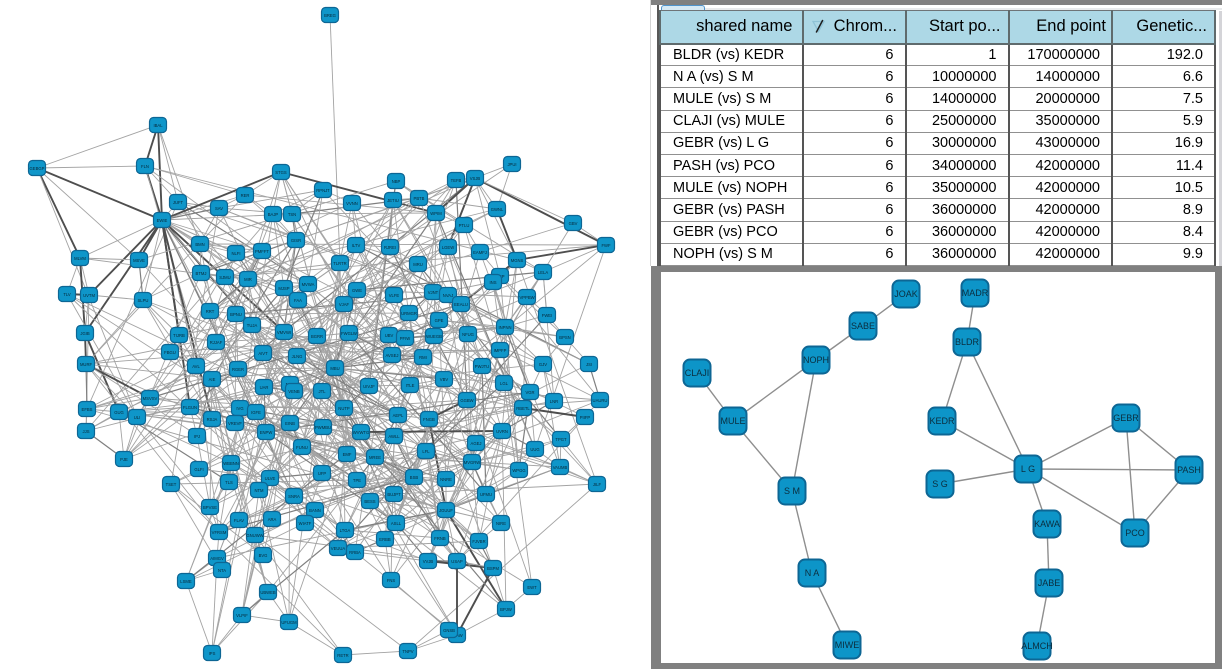 The height and width of the screenshot is (669, 1222). I want to click on svg-text: UFP, so click(322, 473).